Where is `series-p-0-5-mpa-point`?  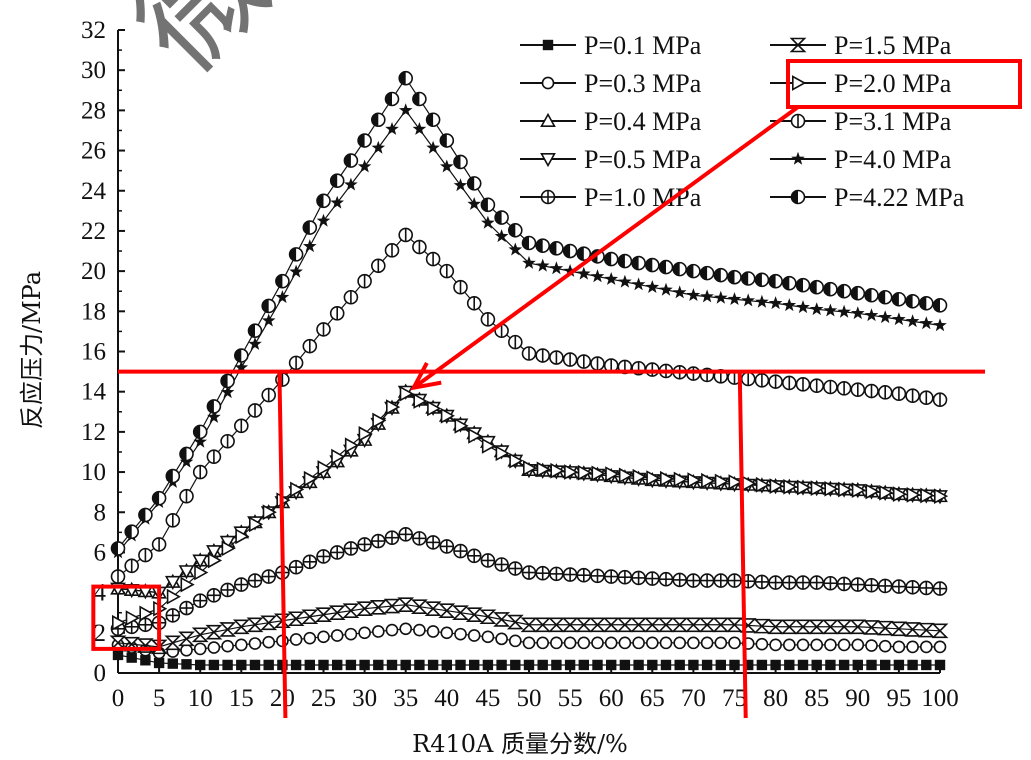
series-p-0-5-mpa-point is located at coordinates (214, 552).